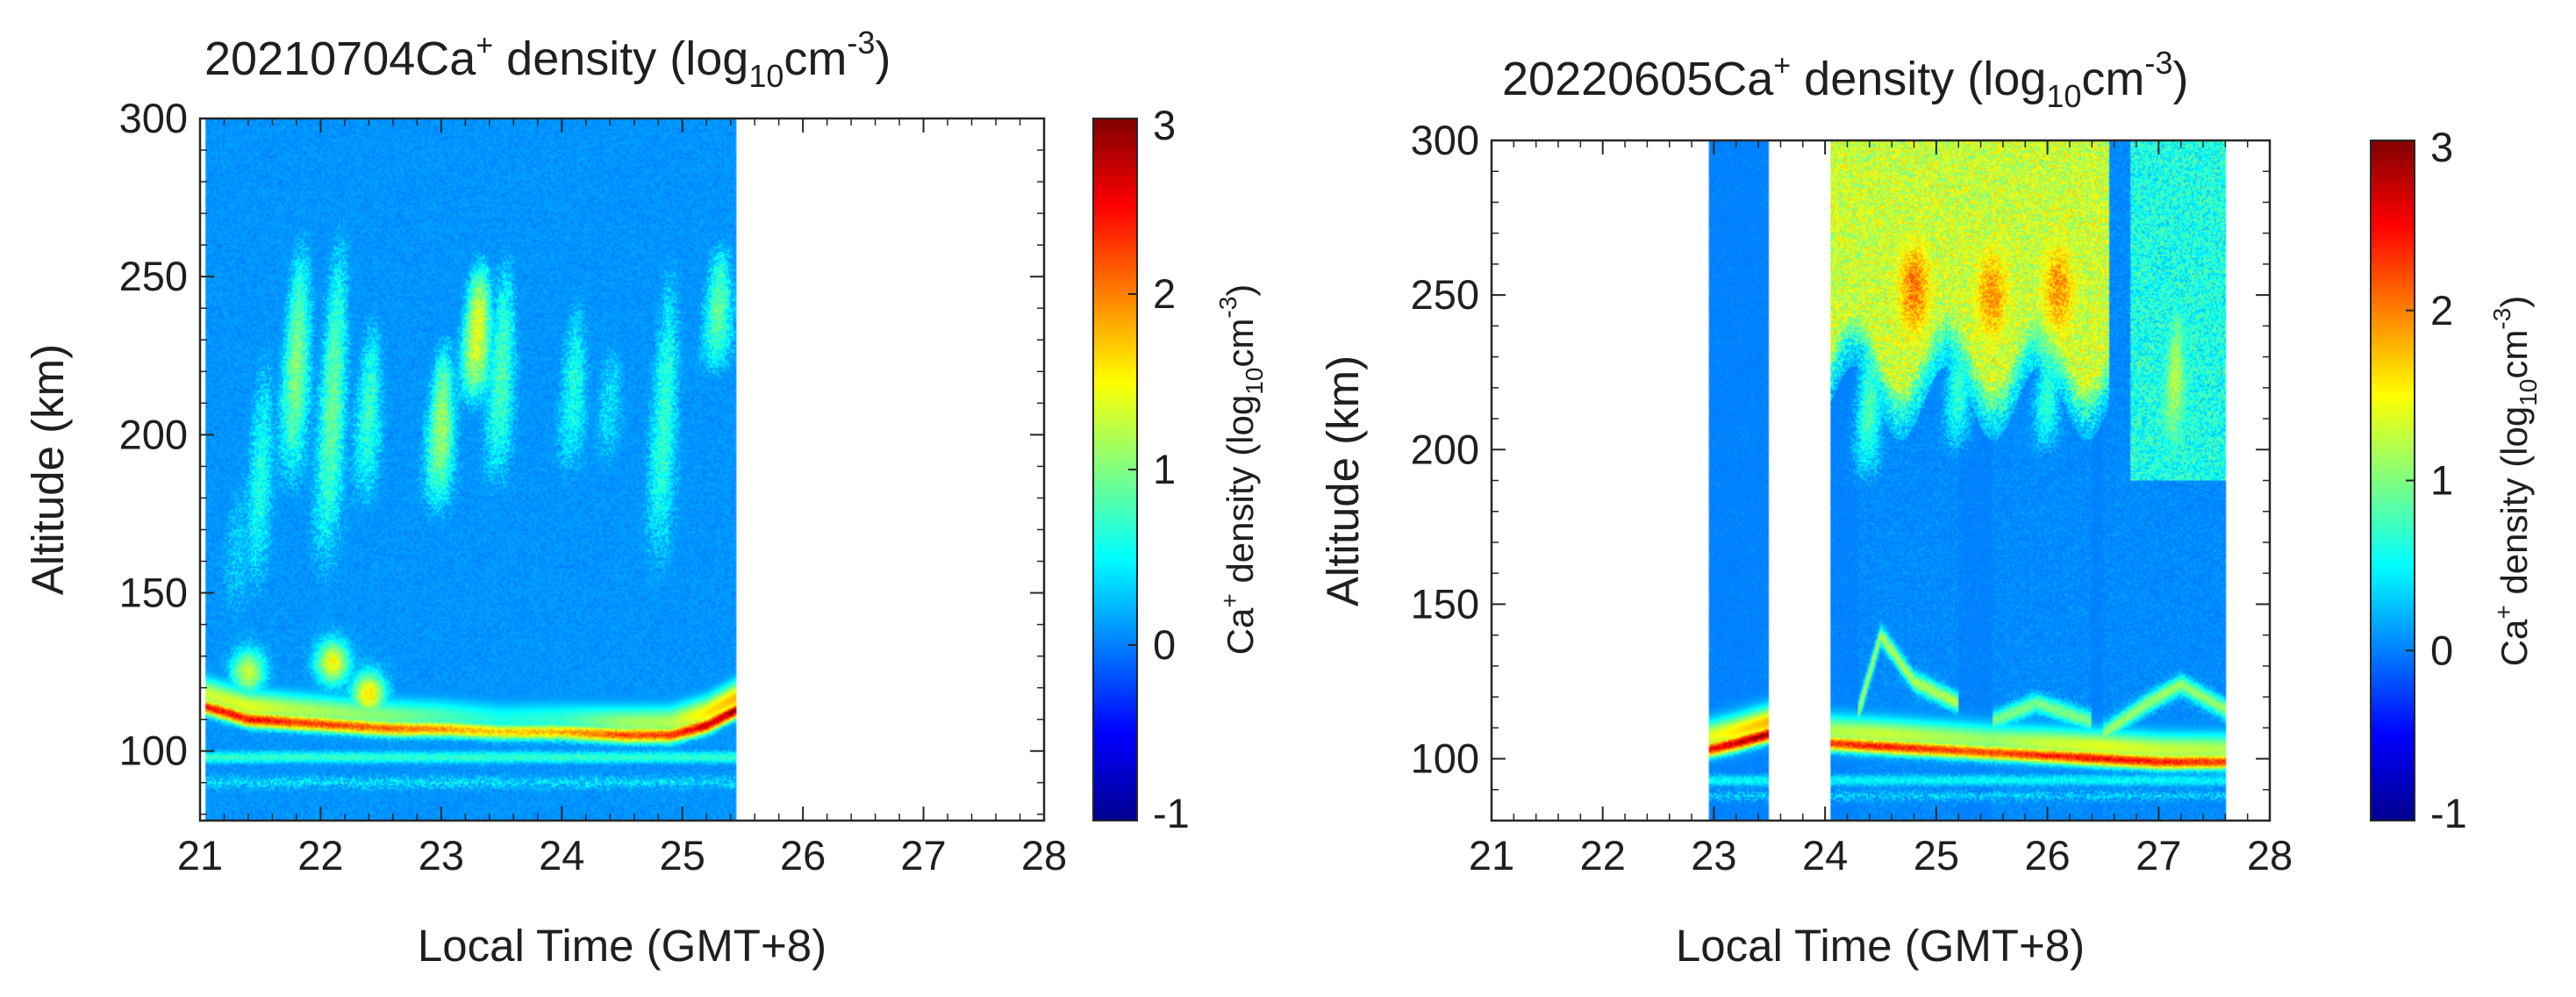  What do you see at coordinates (1241, 470) in the screenshot?
I see `panel-1-colorbar-title: Ca+ density (log10cm-3)` at bounding box center [1241, 470].